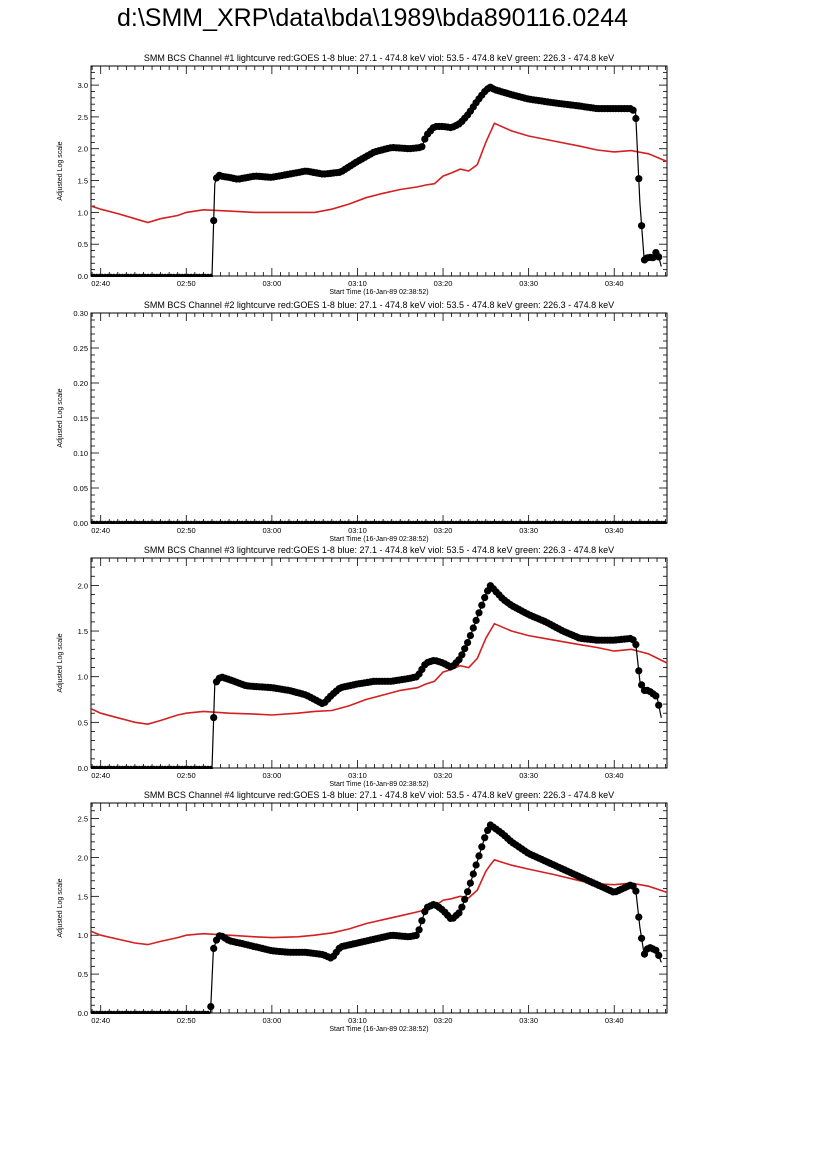 The image size is (826, 1169). I want to click on y-tick-label: 3.0, so click(83, 85).